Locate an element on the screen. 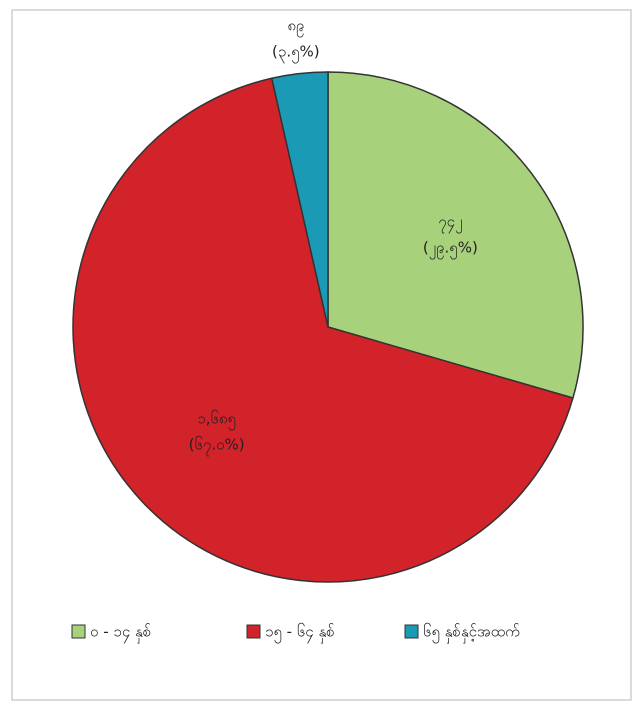  percent-label: (၆၇.၀%) is located at coordinates (217, 445).